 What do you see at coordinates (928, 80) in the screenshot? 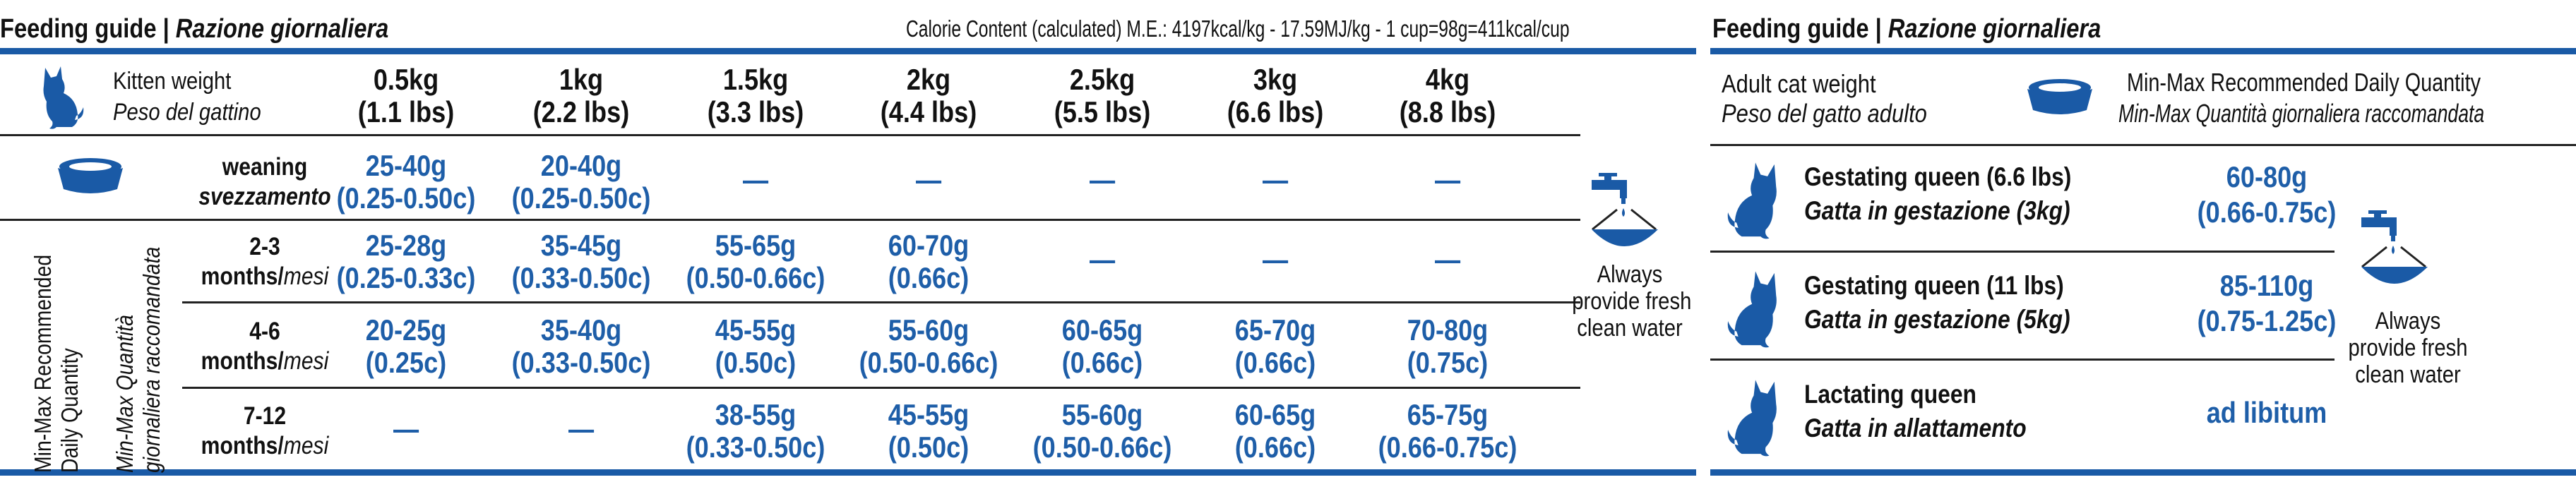
I see `weight-kg: 2kg` at bounding box center [928, 80].